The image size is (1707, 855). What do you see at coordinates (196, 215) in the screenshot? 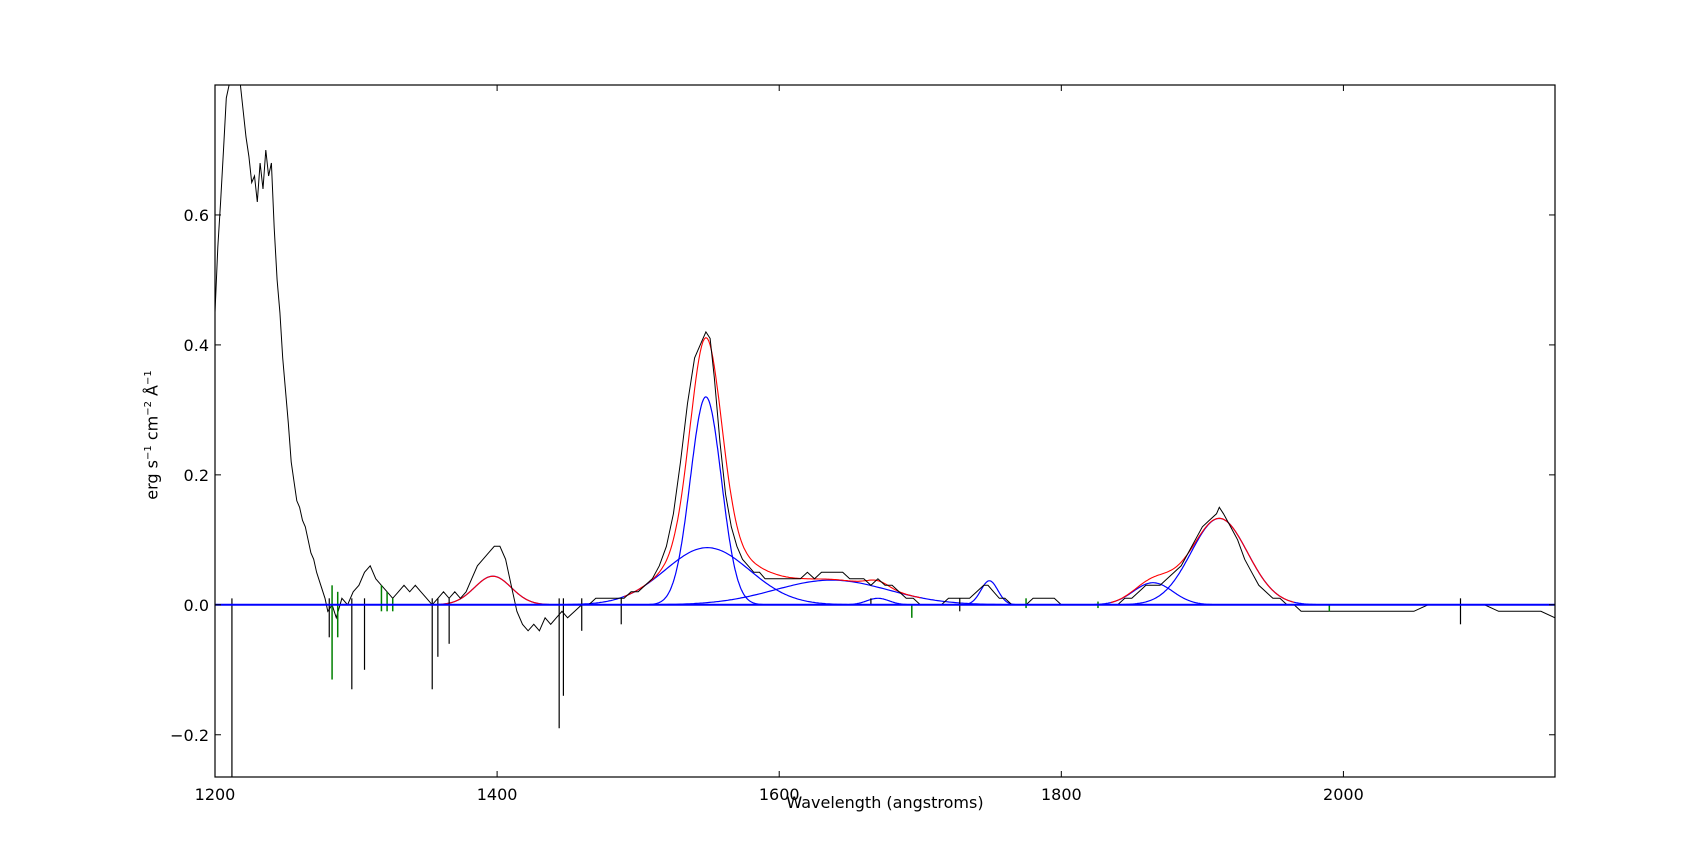
I see `y-tick-label: 0.6` at bounding box center [196, 215].